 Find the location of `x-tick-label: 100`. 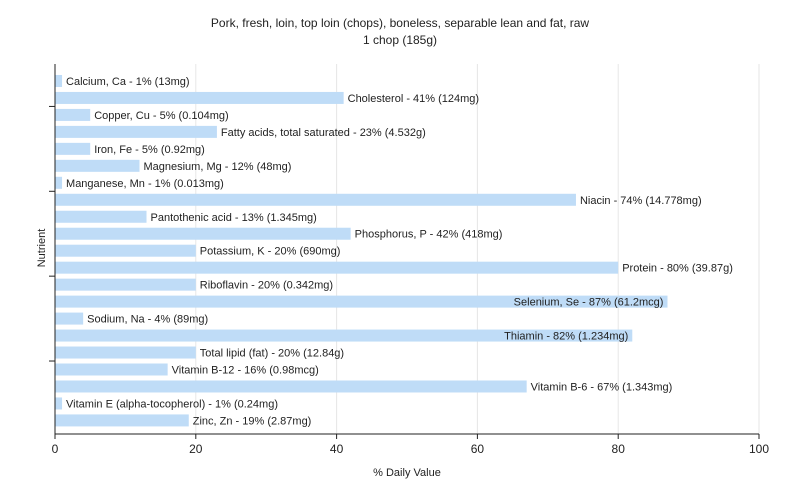

x-tick-label: 100 is located at coordinates (759, 449).